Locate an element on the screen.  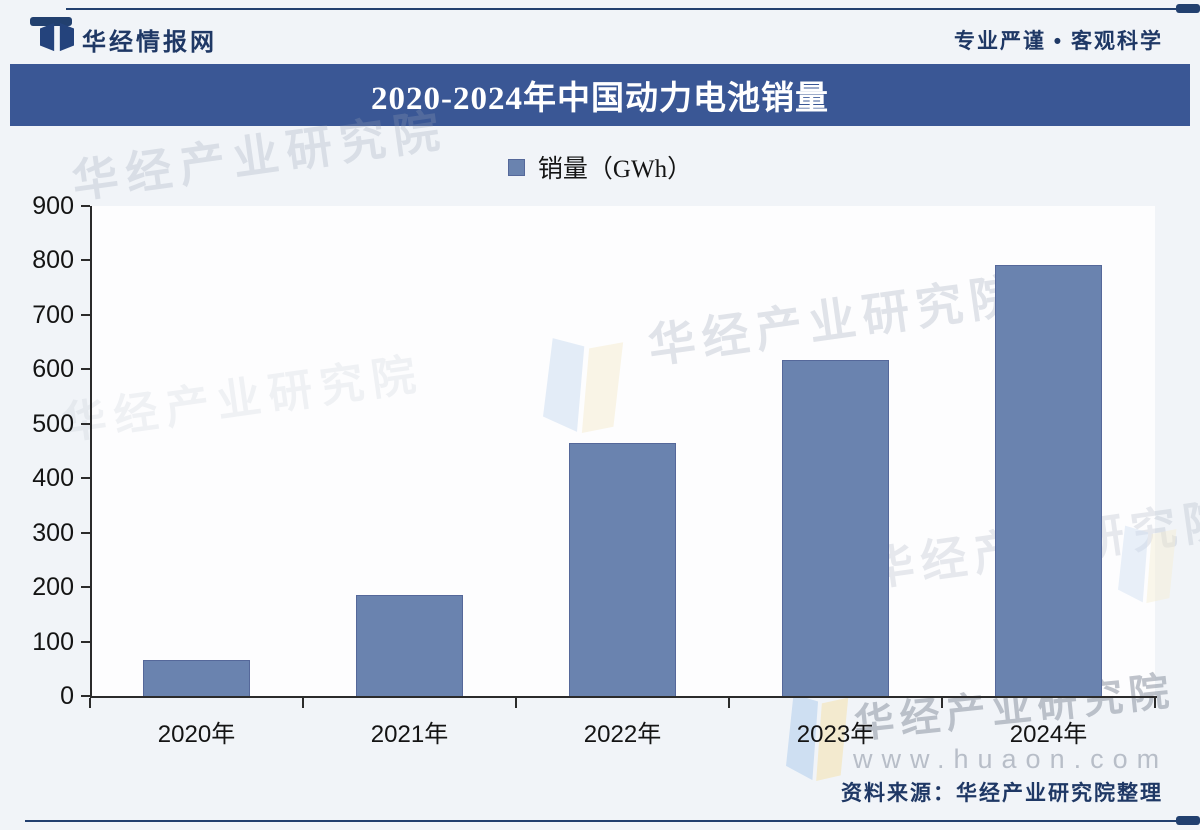
header-rule-left-cap is located at coordinates (51, 21).